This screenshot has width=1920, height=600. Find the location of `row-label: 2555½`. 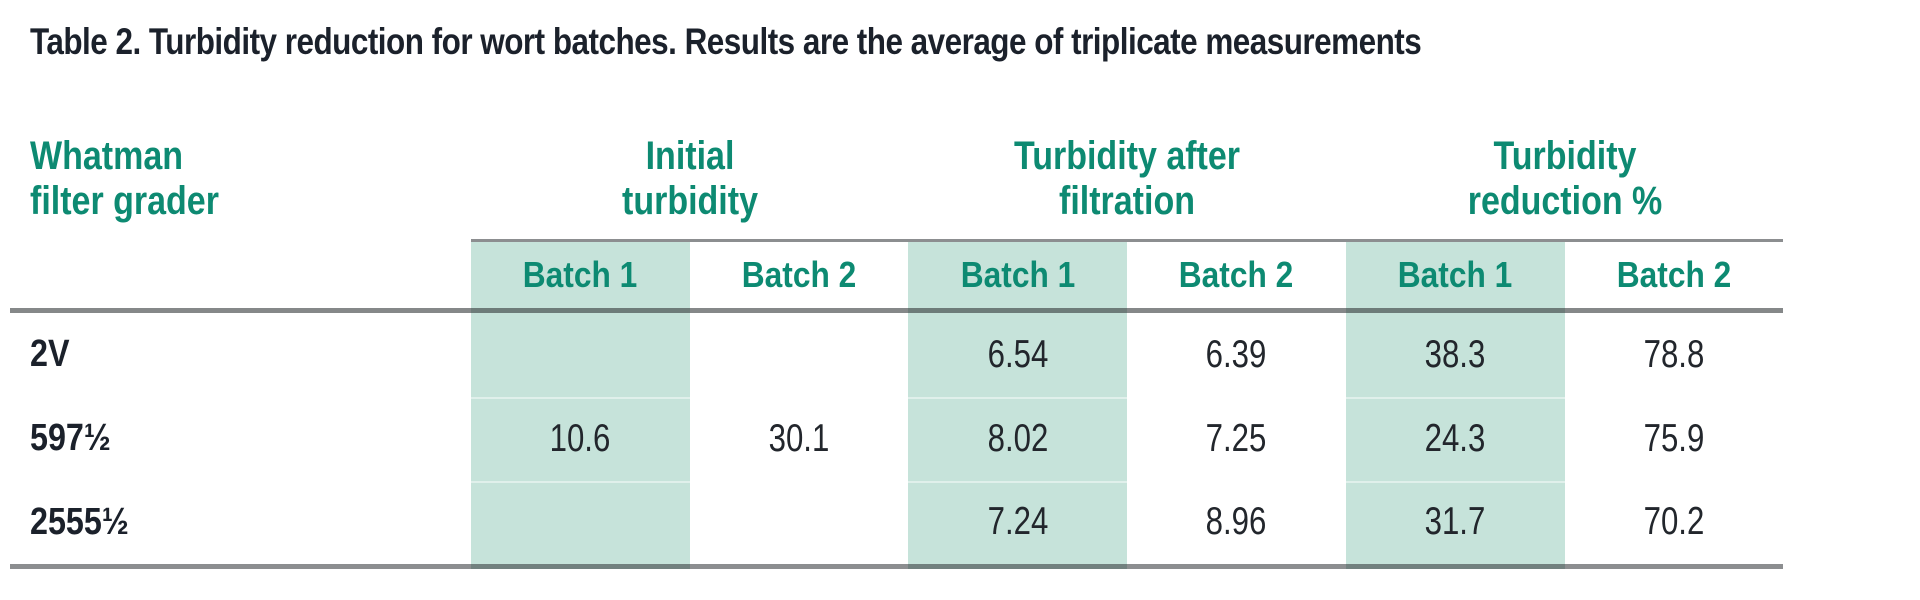

row-label: 2555½ is located at coordinates (79, 521).